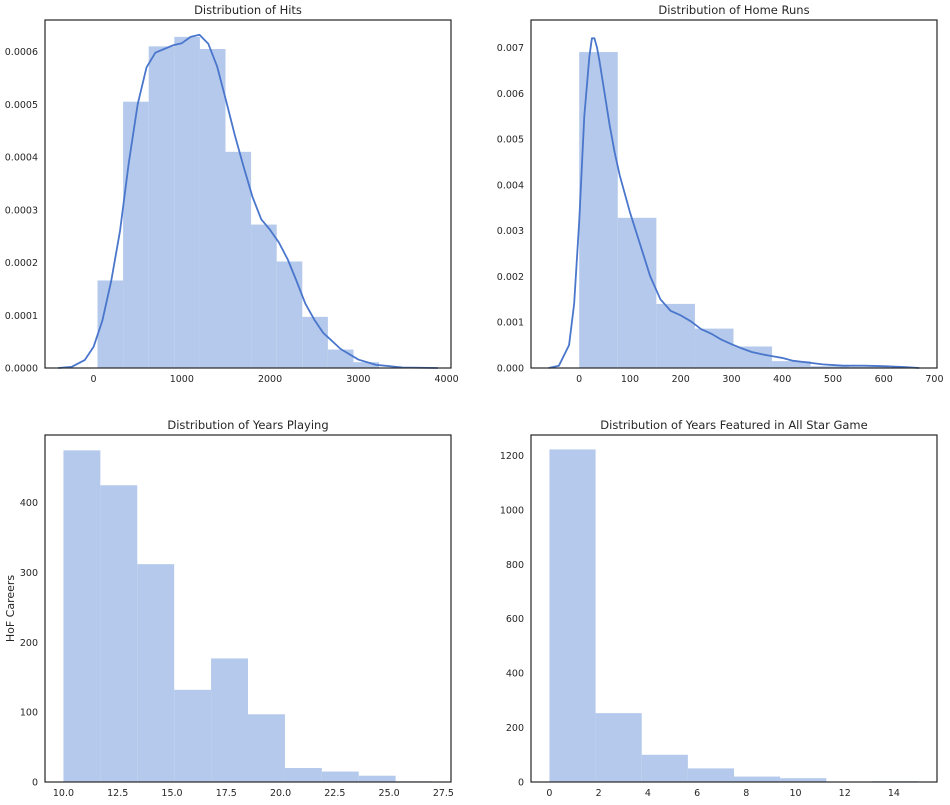 This screenshot has height=805, width=950. What do you see at coordinates (358, 379) in the screenshot?
I see `x-tick-label: 3000` at bounding box center [358, 379].